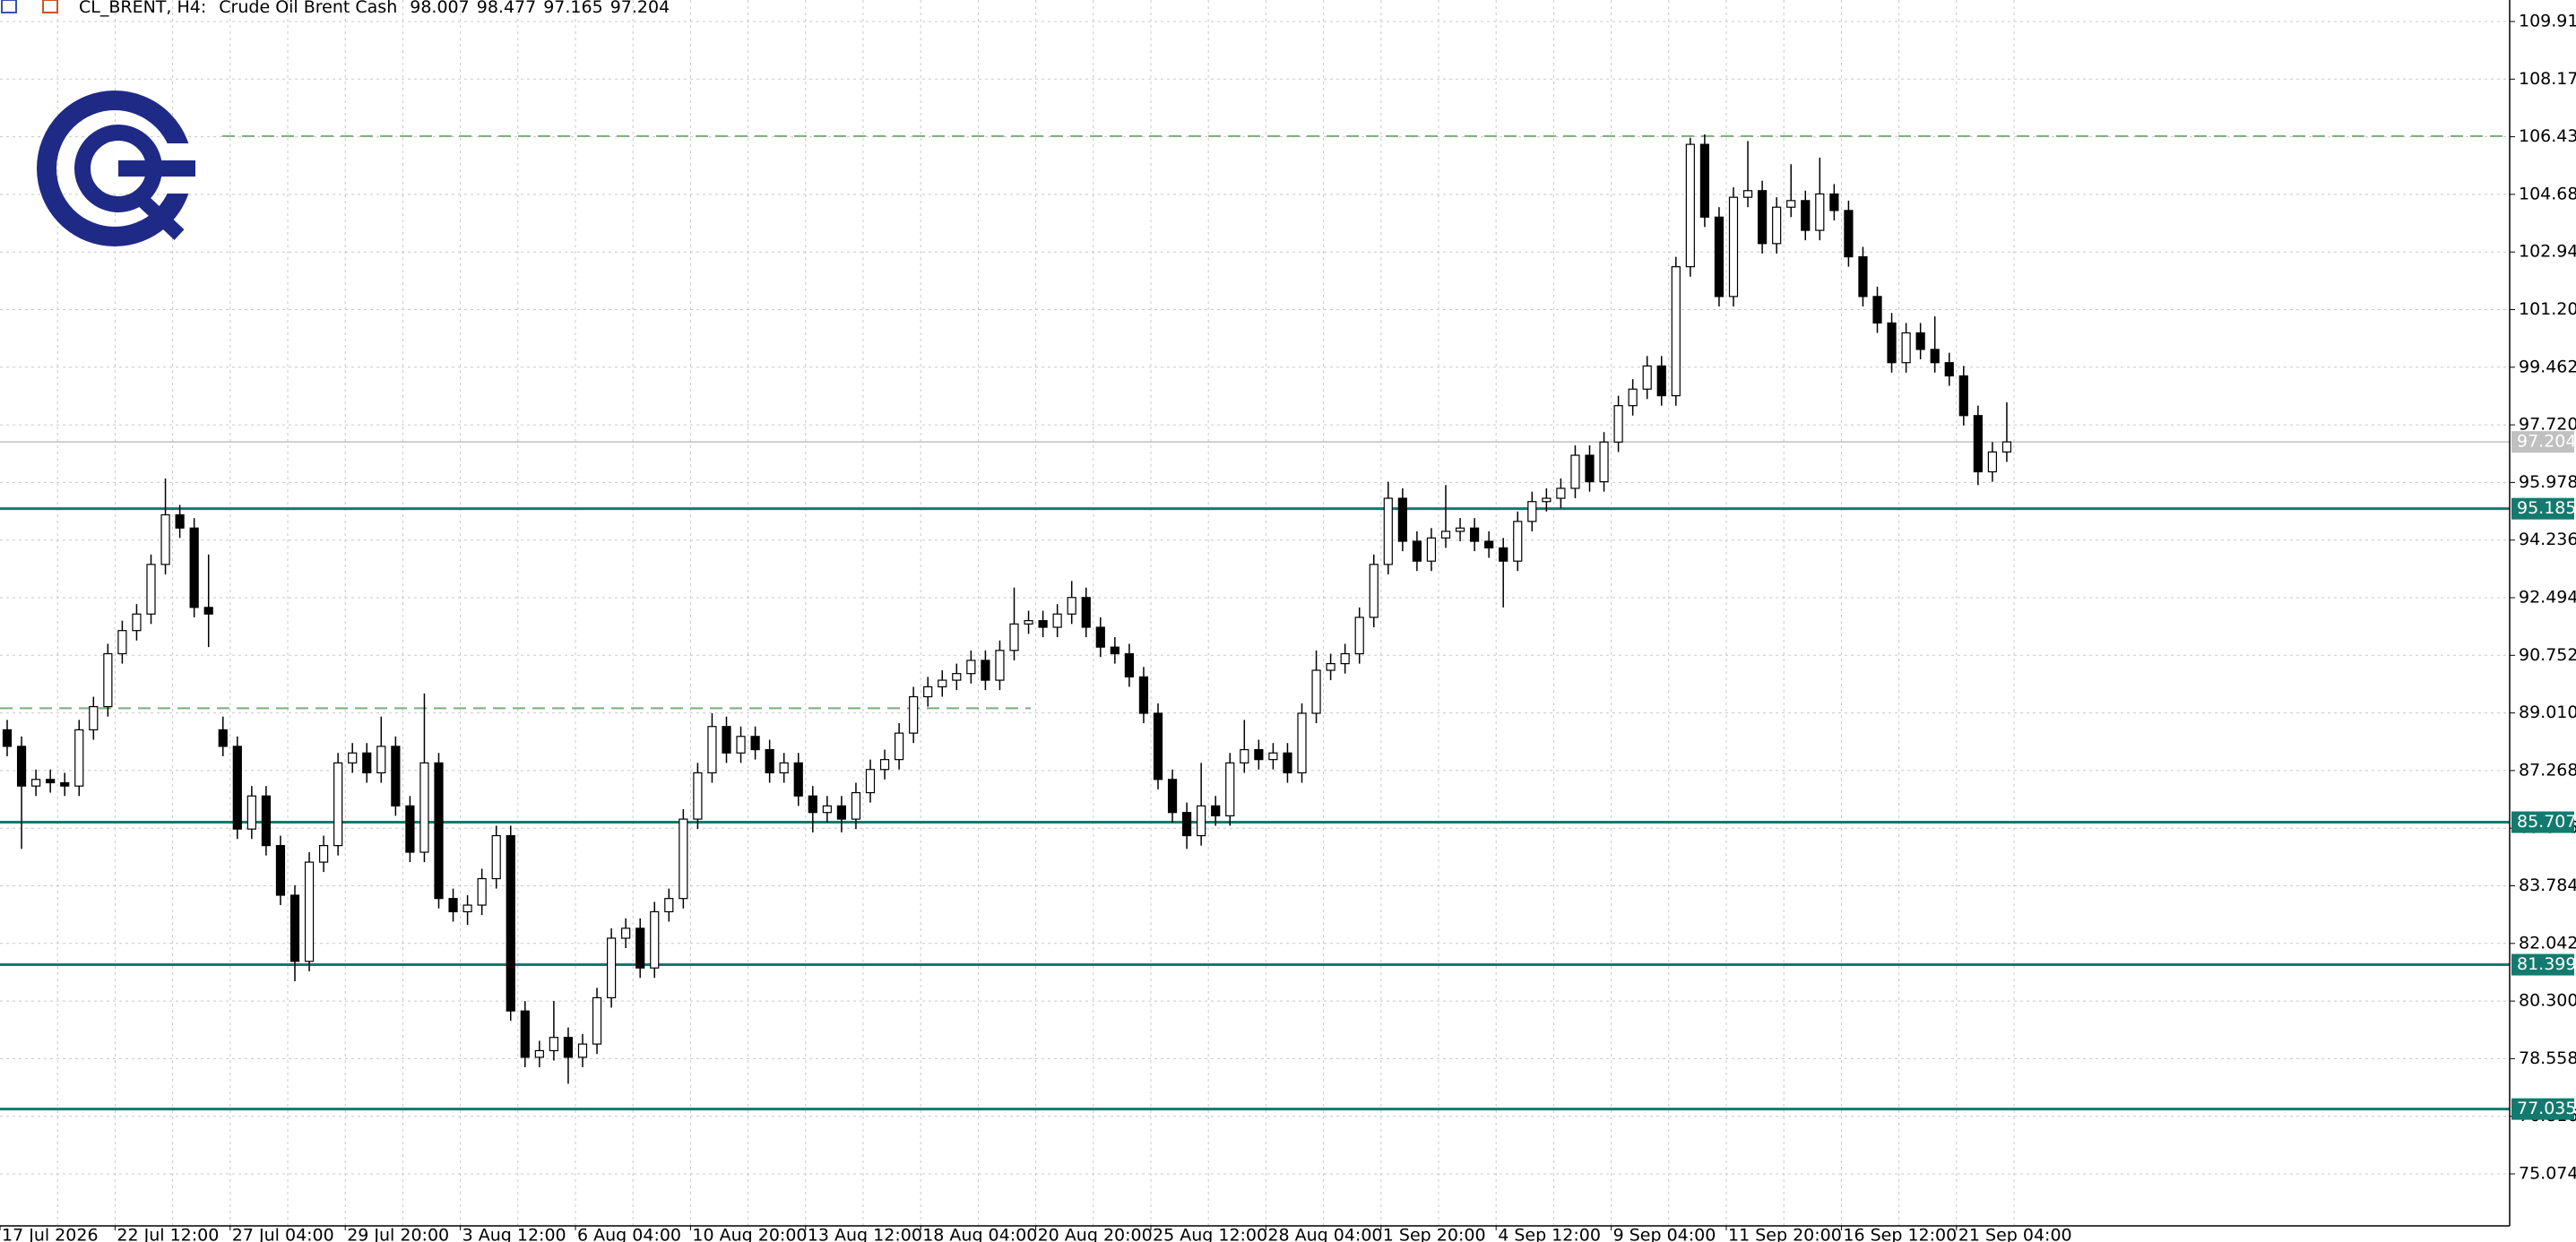 This screenshot has width=2576, height=1242. Describe the element at coordinates (308, 8) in the screenshot. I see `description: Crude Oil Brent Cash` at that location.